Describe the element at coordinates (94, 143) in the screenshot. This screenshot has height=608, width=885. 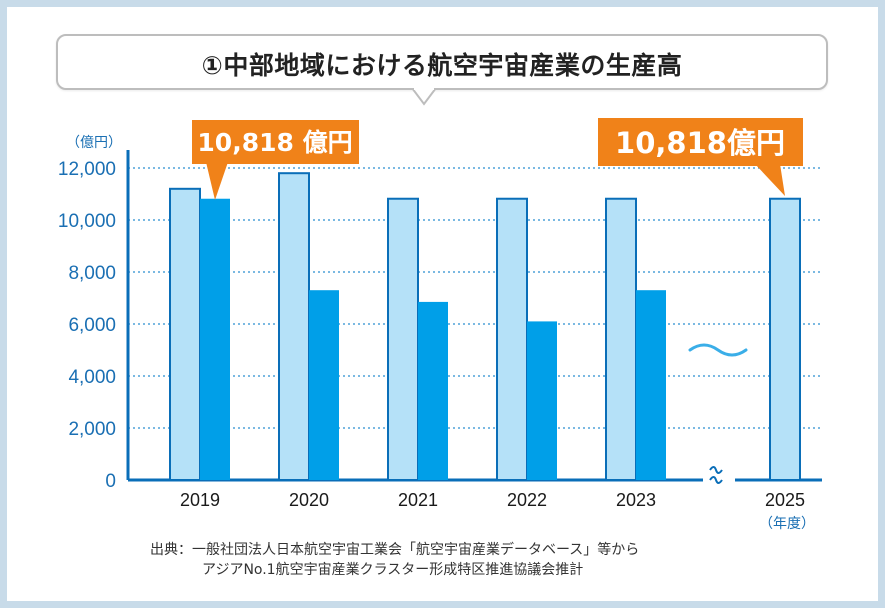
I see `y-axis-unit-label: （億円）` at that location.